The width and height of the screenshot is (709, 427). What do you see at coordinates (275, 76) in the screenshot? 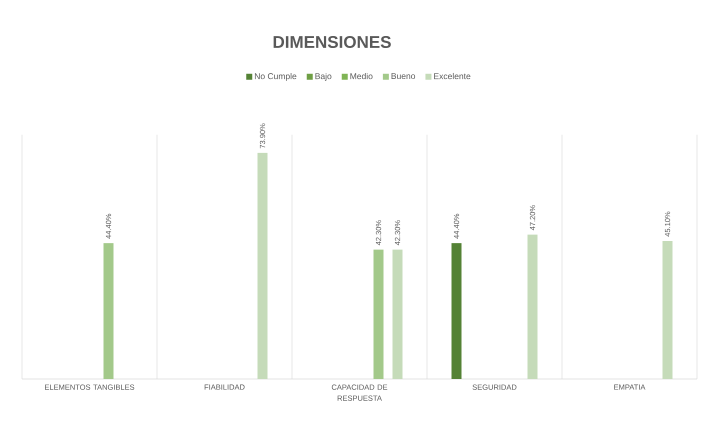
I see `legend-label: No Cumple` at bounding box center [275, 76].